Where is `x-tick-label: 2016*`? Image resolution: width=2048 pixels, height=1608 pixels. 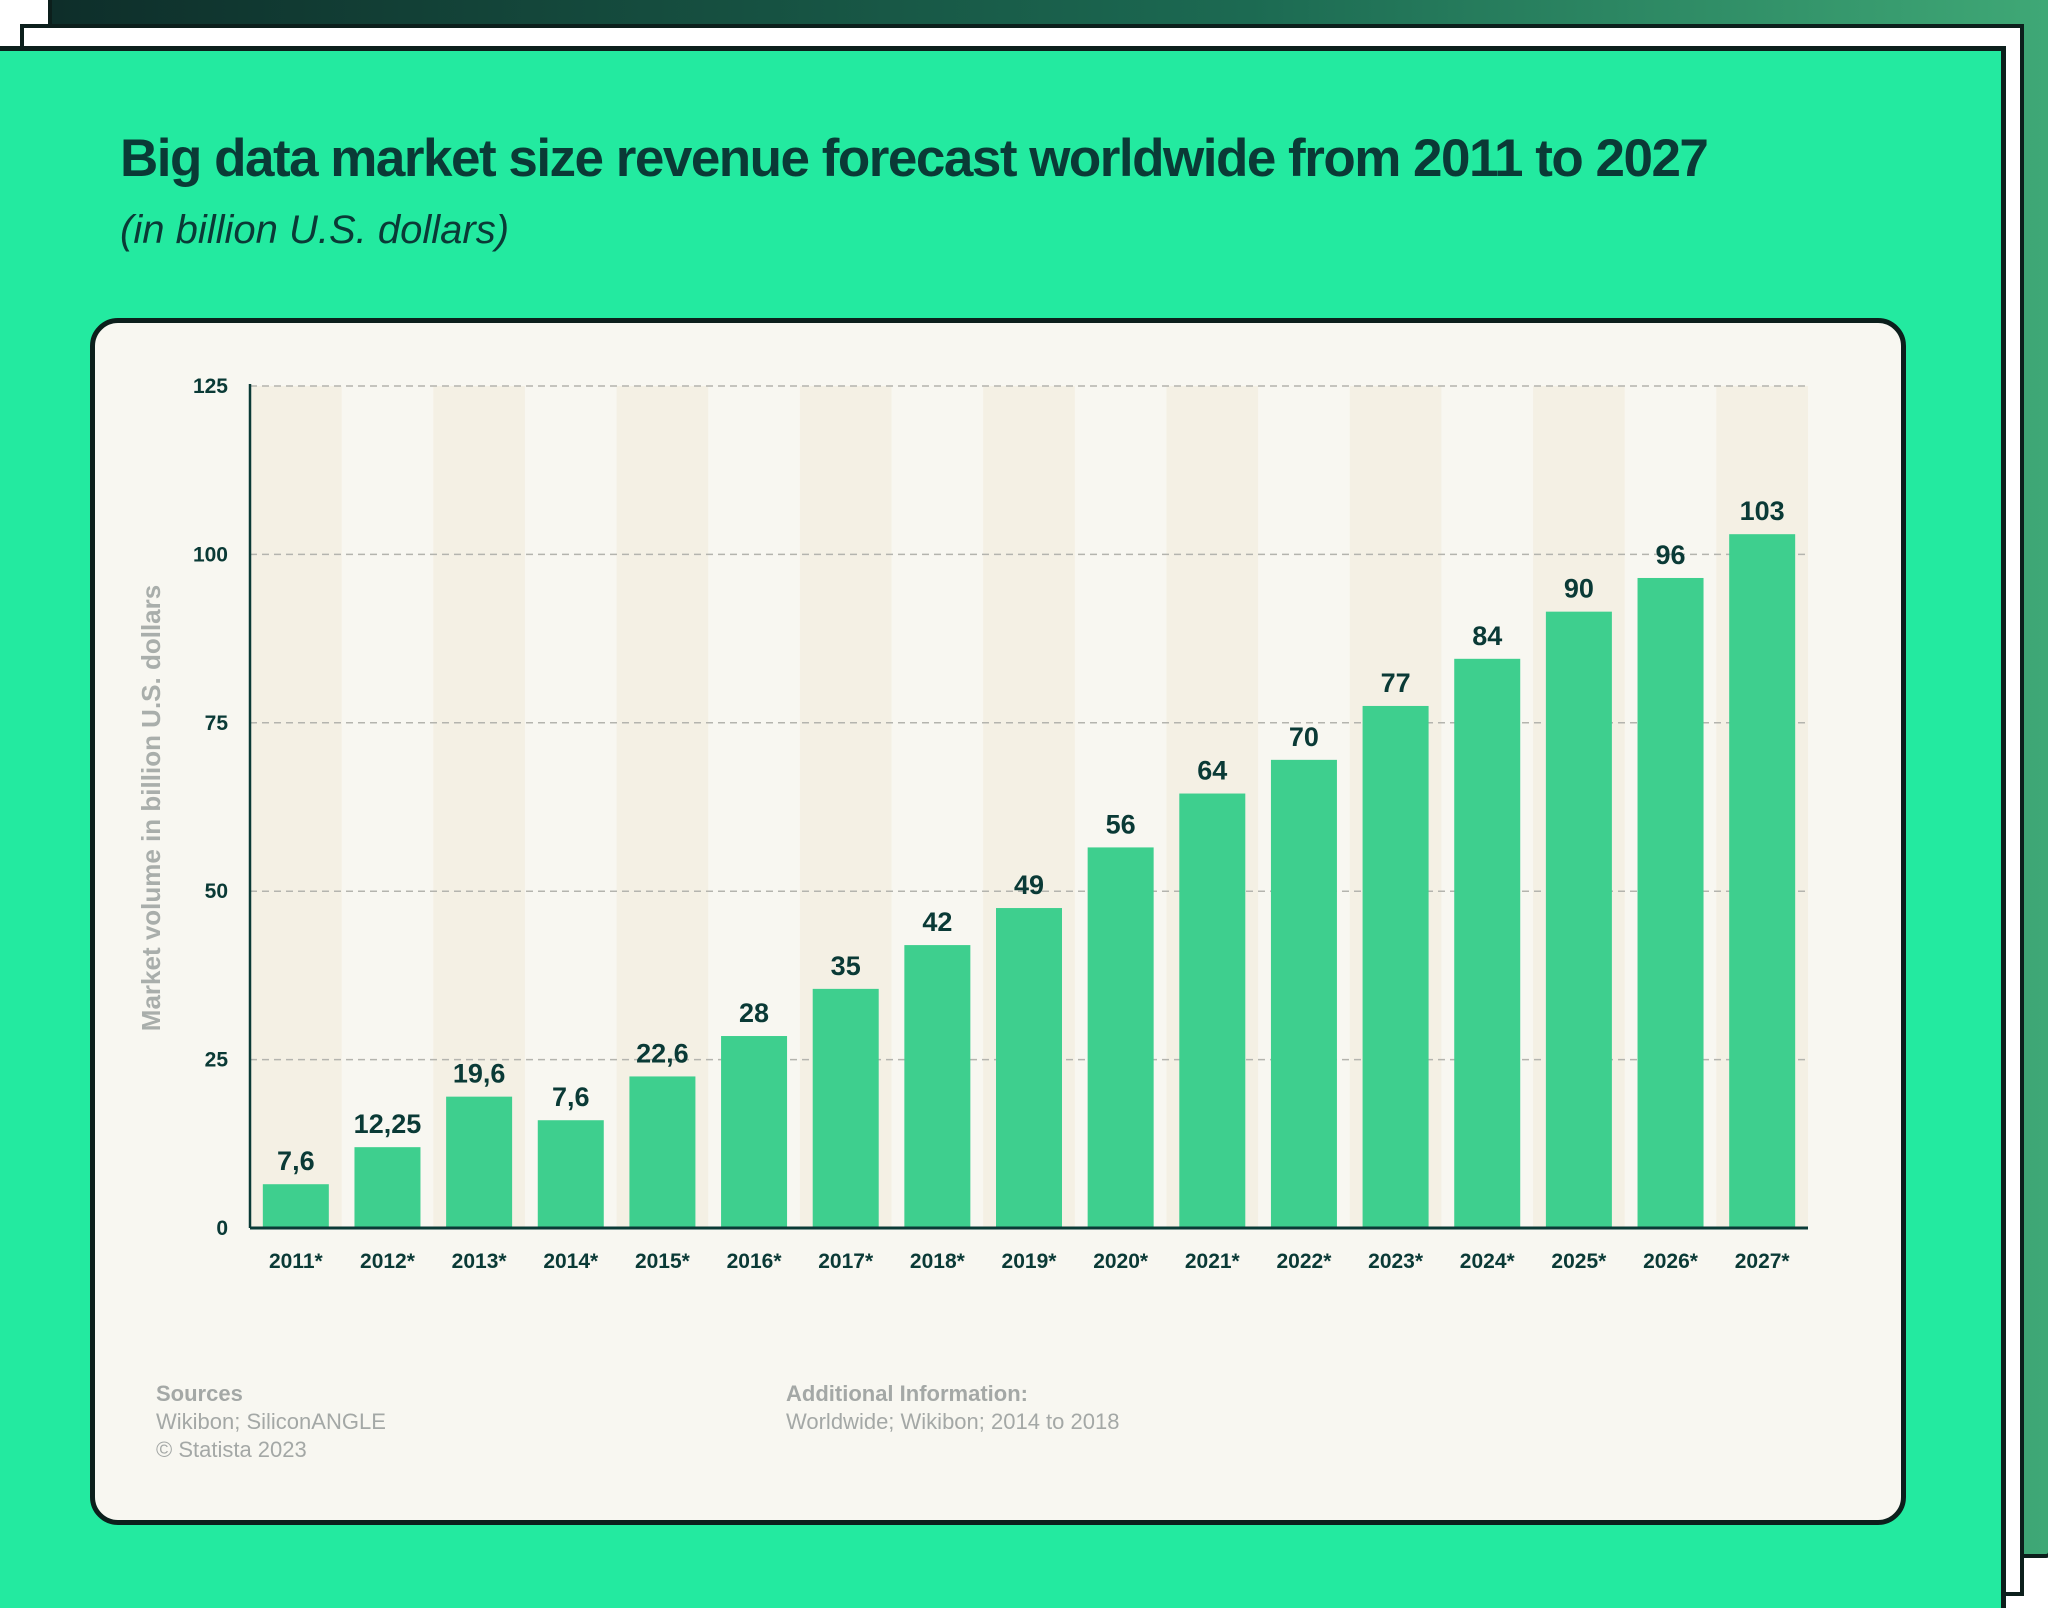
x-tick-label: 2016* is located at coordinates (755, 1261).